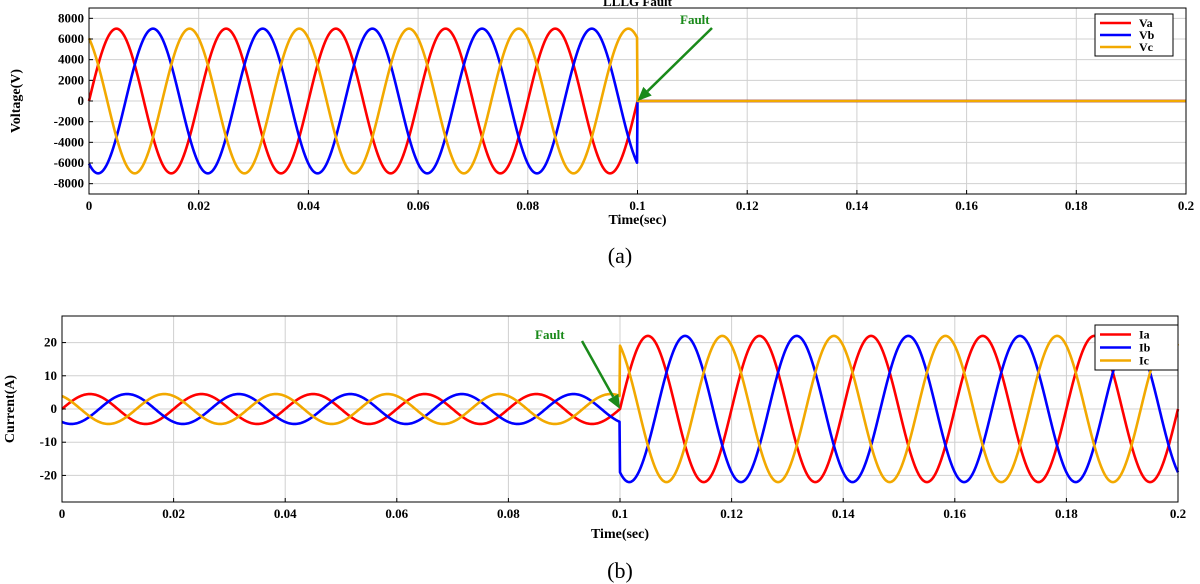  What do you see at coordinates (71, 17) in the screenshot?
I see `voltage-y-tick-label: 8000` at bounding box center [71, 17].